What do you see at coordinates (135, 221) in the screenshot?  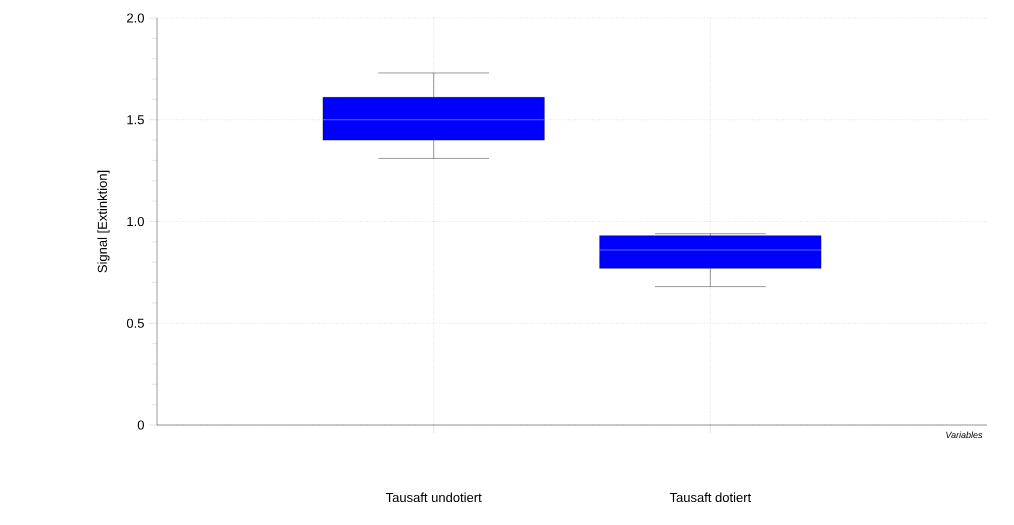 I see `y-tick-label: 1.0` at bounding box center [135, 221].